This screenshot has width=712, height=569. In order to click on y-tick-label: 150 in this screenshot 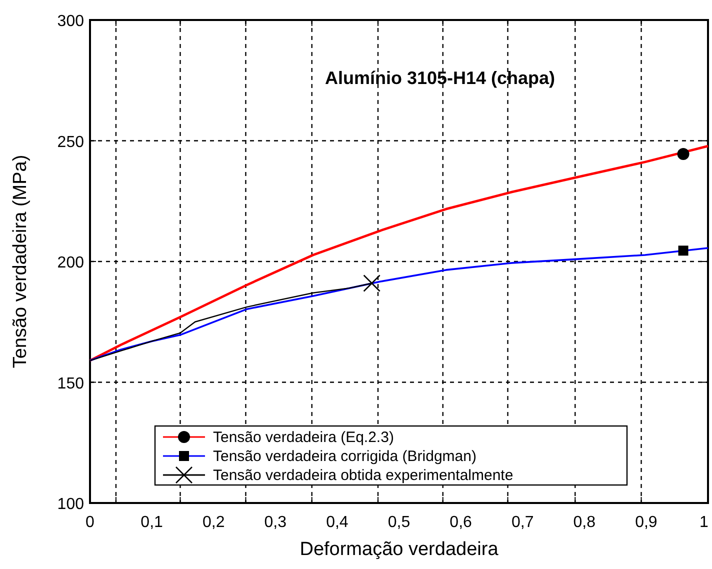, I will do `click(70, 383)`.